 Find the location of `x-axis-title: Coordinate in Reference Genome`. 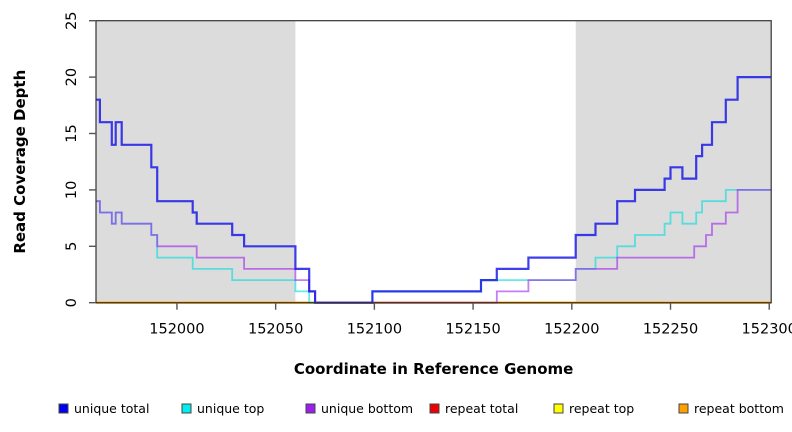

x-axis-title: Coordinate in Reference Genome is located at coordinates (434, 369).